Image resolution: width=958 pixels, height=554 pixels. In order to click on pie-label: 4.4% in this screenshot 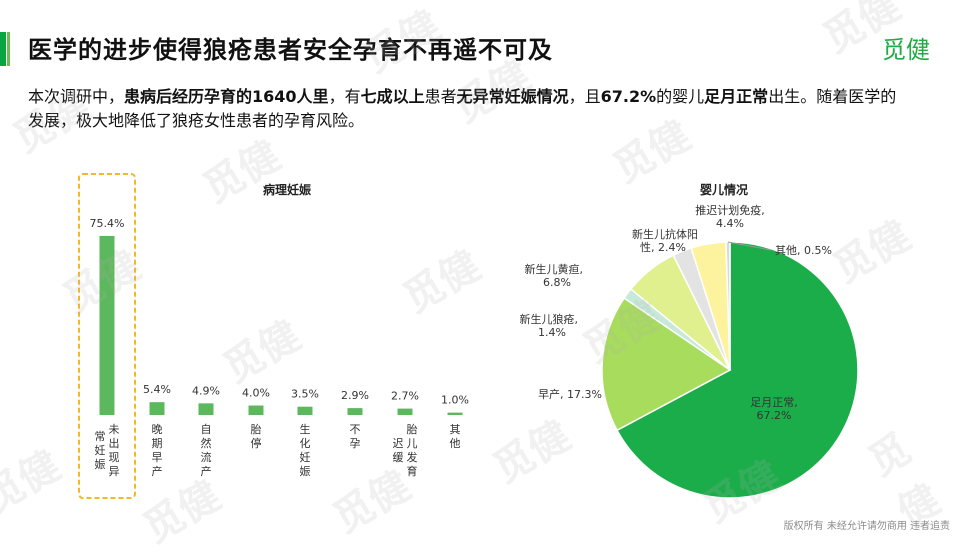, I will do `click(730, 223)`.